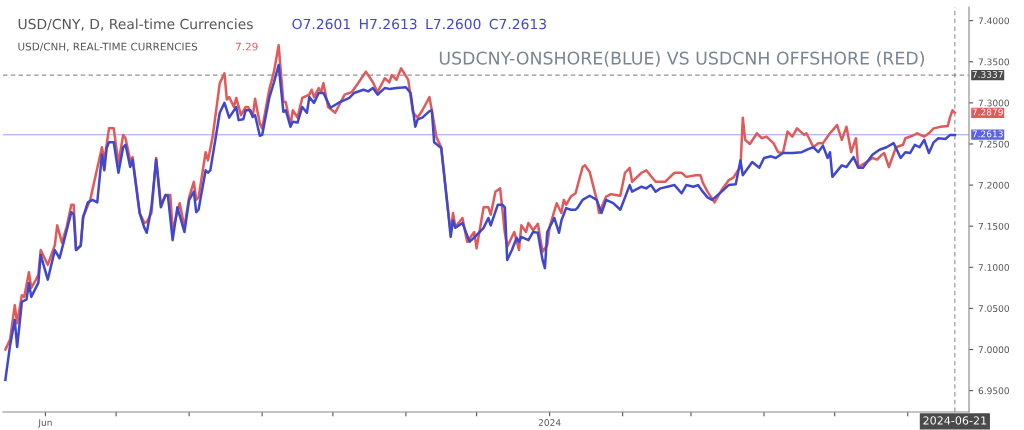 This screenshot has width=1024, height=430. I want to click on annotation: USD/CNH, REAL-TIME CURRENCIES, so click(108, 47).